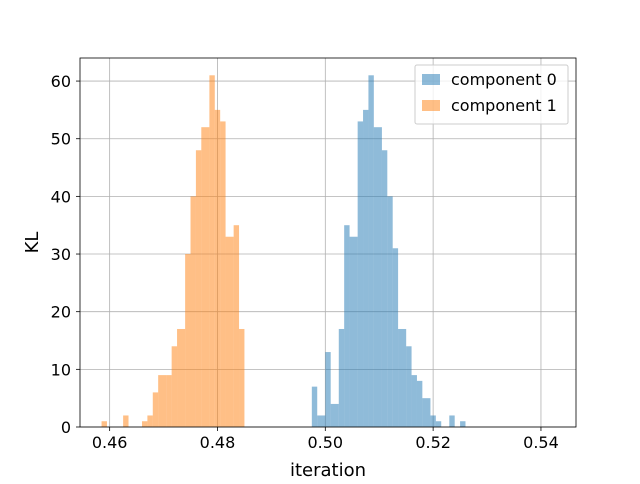 This screenshot has height=484, width=640. I want to click on legend: component 0 component 1, so click(491, 94).